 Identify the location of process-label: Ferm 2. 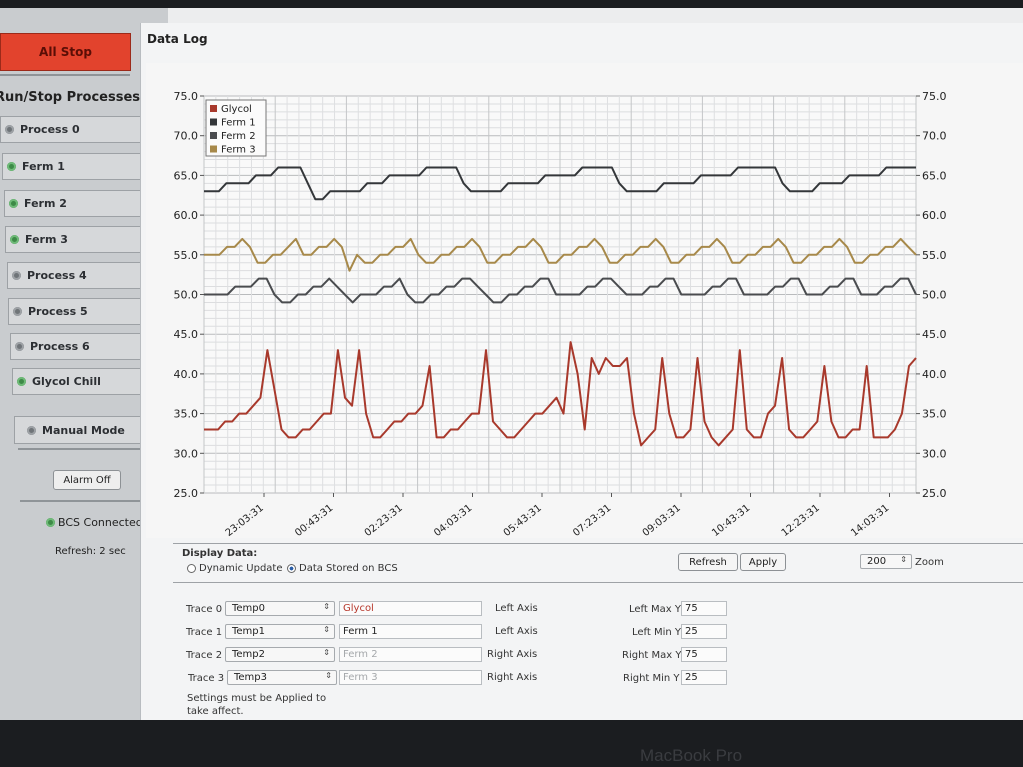
(45, 203).